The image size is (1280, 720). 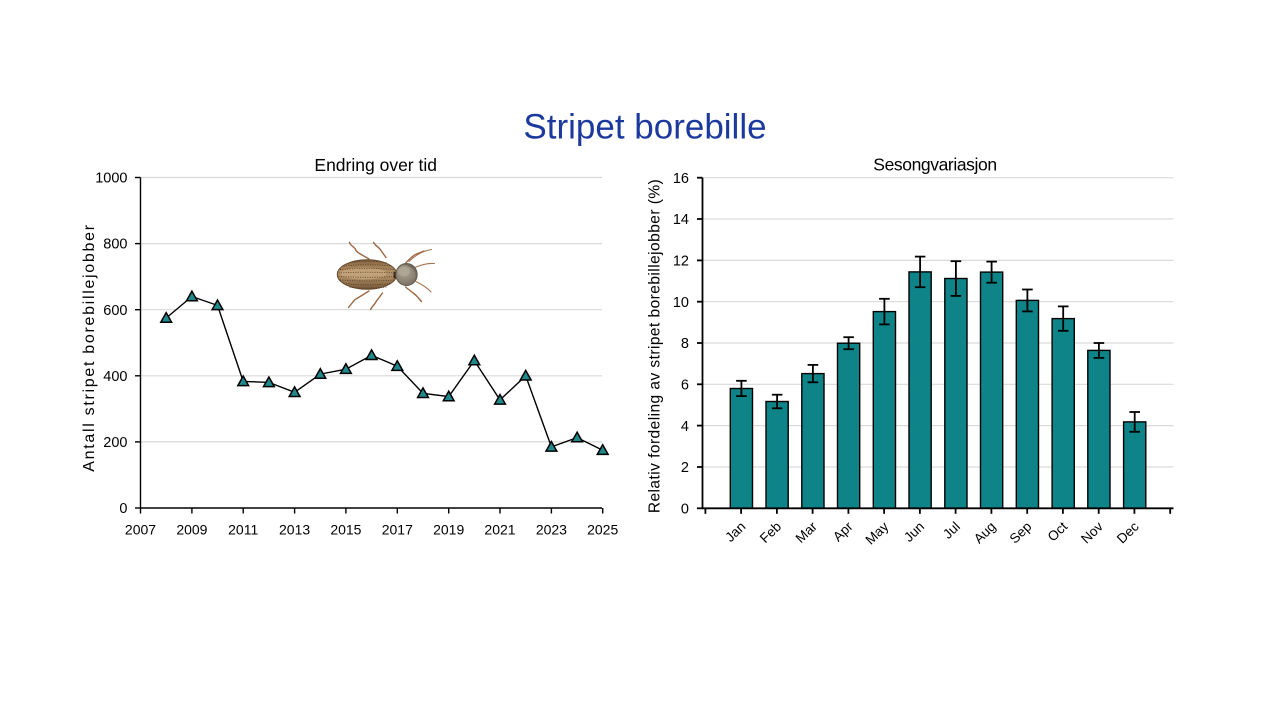 What do you see at coordinates (807, 532) in the screenshot?
I see `svg-text: Mar` at bounding box center [807, 532].